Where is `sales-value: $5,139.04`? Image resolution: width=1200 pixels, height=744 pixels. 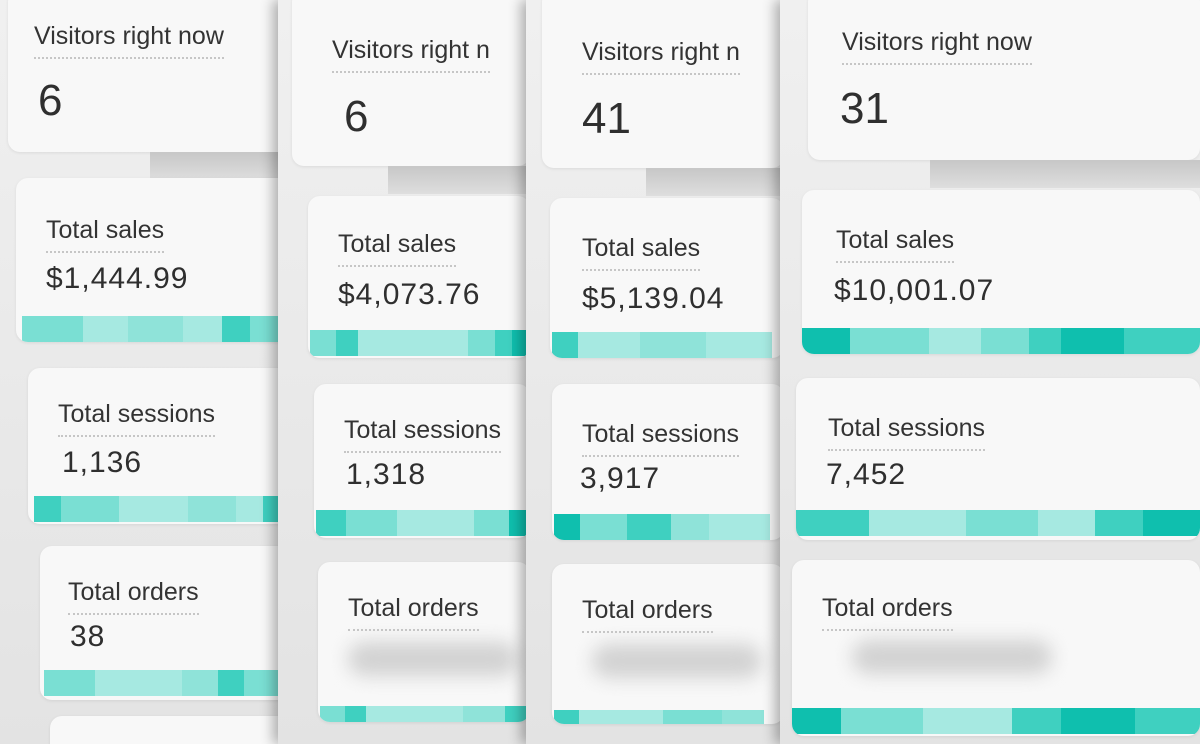 sales-value: $5,139.04 is located at coordinates (653, 298).